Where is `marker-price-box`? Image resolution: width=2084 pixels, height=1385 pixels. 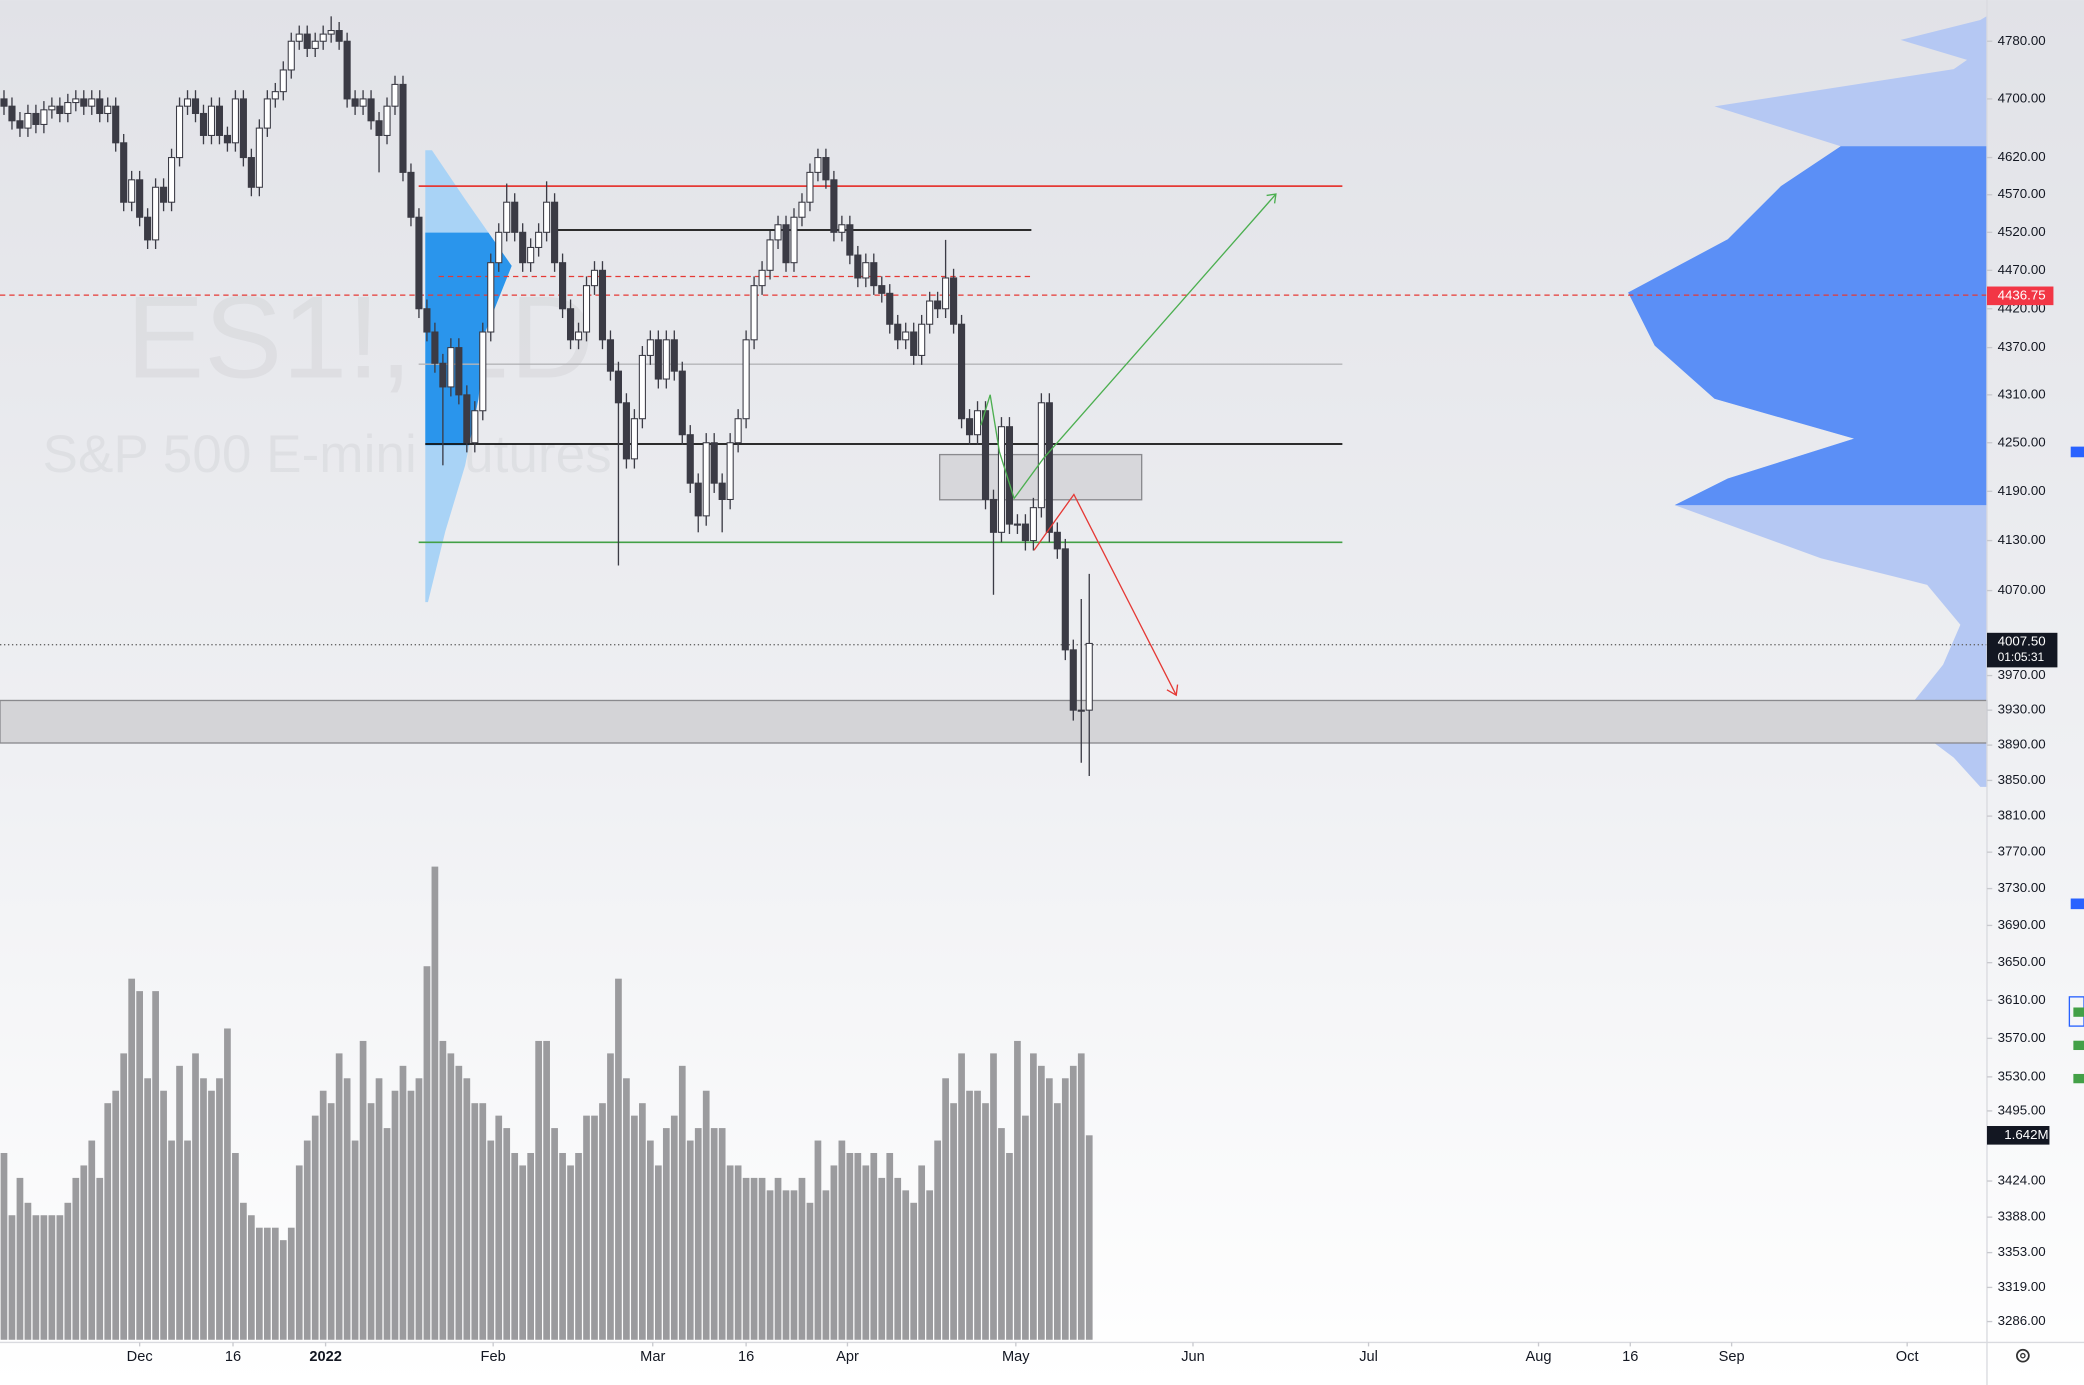
marker-price-box is located at coordinates (2020, 296).